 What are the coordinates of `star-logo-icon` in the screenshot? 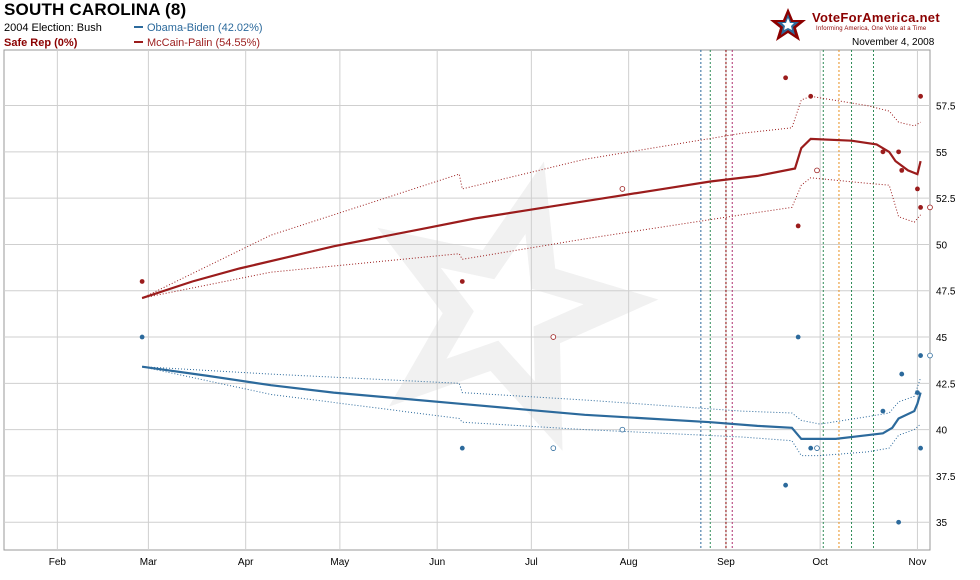 It's located at (788, 24).